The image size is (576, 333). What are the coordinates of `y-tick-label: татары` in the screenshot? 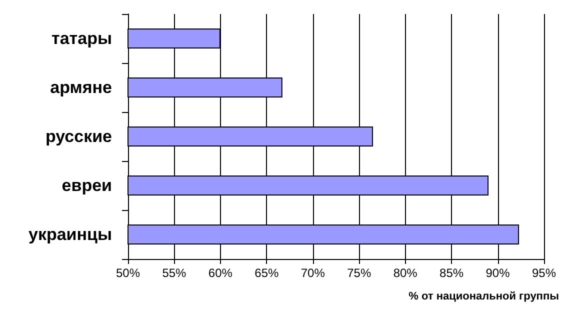 It's located at (82, 38).